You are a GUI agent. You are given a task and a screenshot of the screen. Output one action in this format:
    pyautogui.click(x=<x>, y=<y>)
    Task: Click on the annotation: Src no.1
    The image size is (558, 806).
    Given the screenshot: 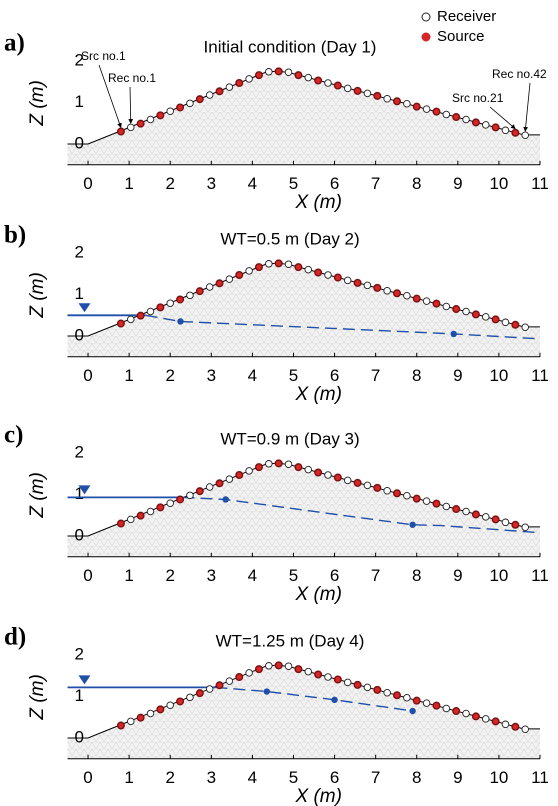 What is the action you would take?
    pyautogui.click(x=103, y=56)
    